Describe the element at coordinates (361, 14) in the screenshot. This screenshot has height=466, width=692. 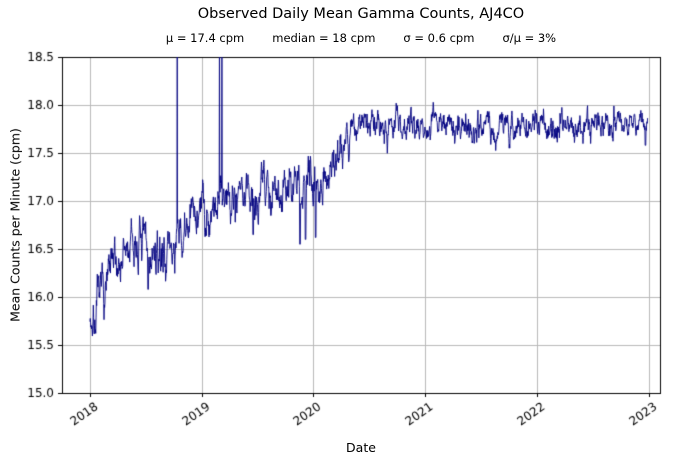
I see `chart-title: Observed Daily Mean Gamma Counts, AJ4CO` at that location.